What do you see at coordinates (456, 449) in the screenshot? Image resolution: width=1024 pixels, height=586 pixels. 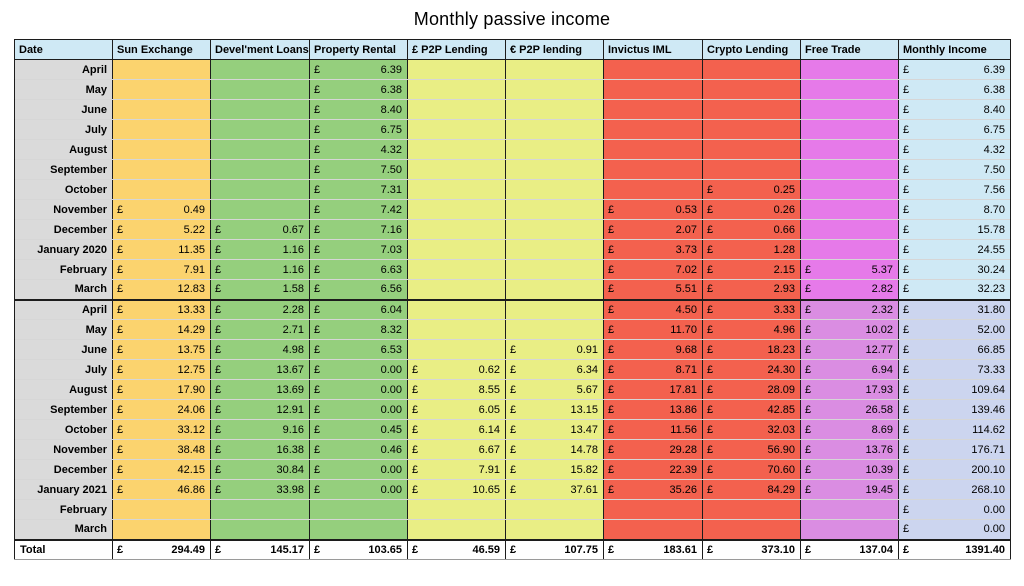 I see `value-cell: £6.67` at bounding box center [456, 449].